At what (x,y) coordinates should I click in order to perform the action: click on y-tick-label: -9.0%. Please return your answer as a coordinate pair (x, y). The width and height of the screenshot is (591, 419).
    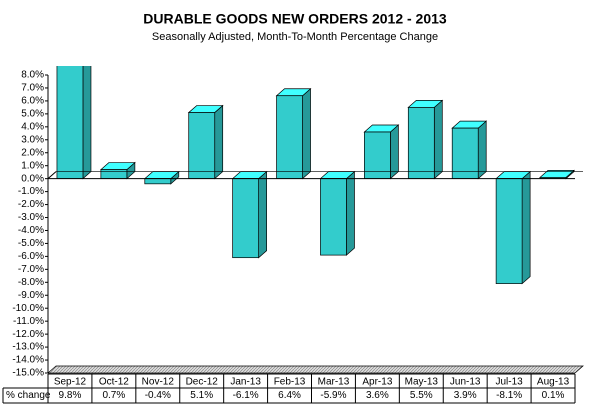
    Looking at the image, I should click on (31, 295).